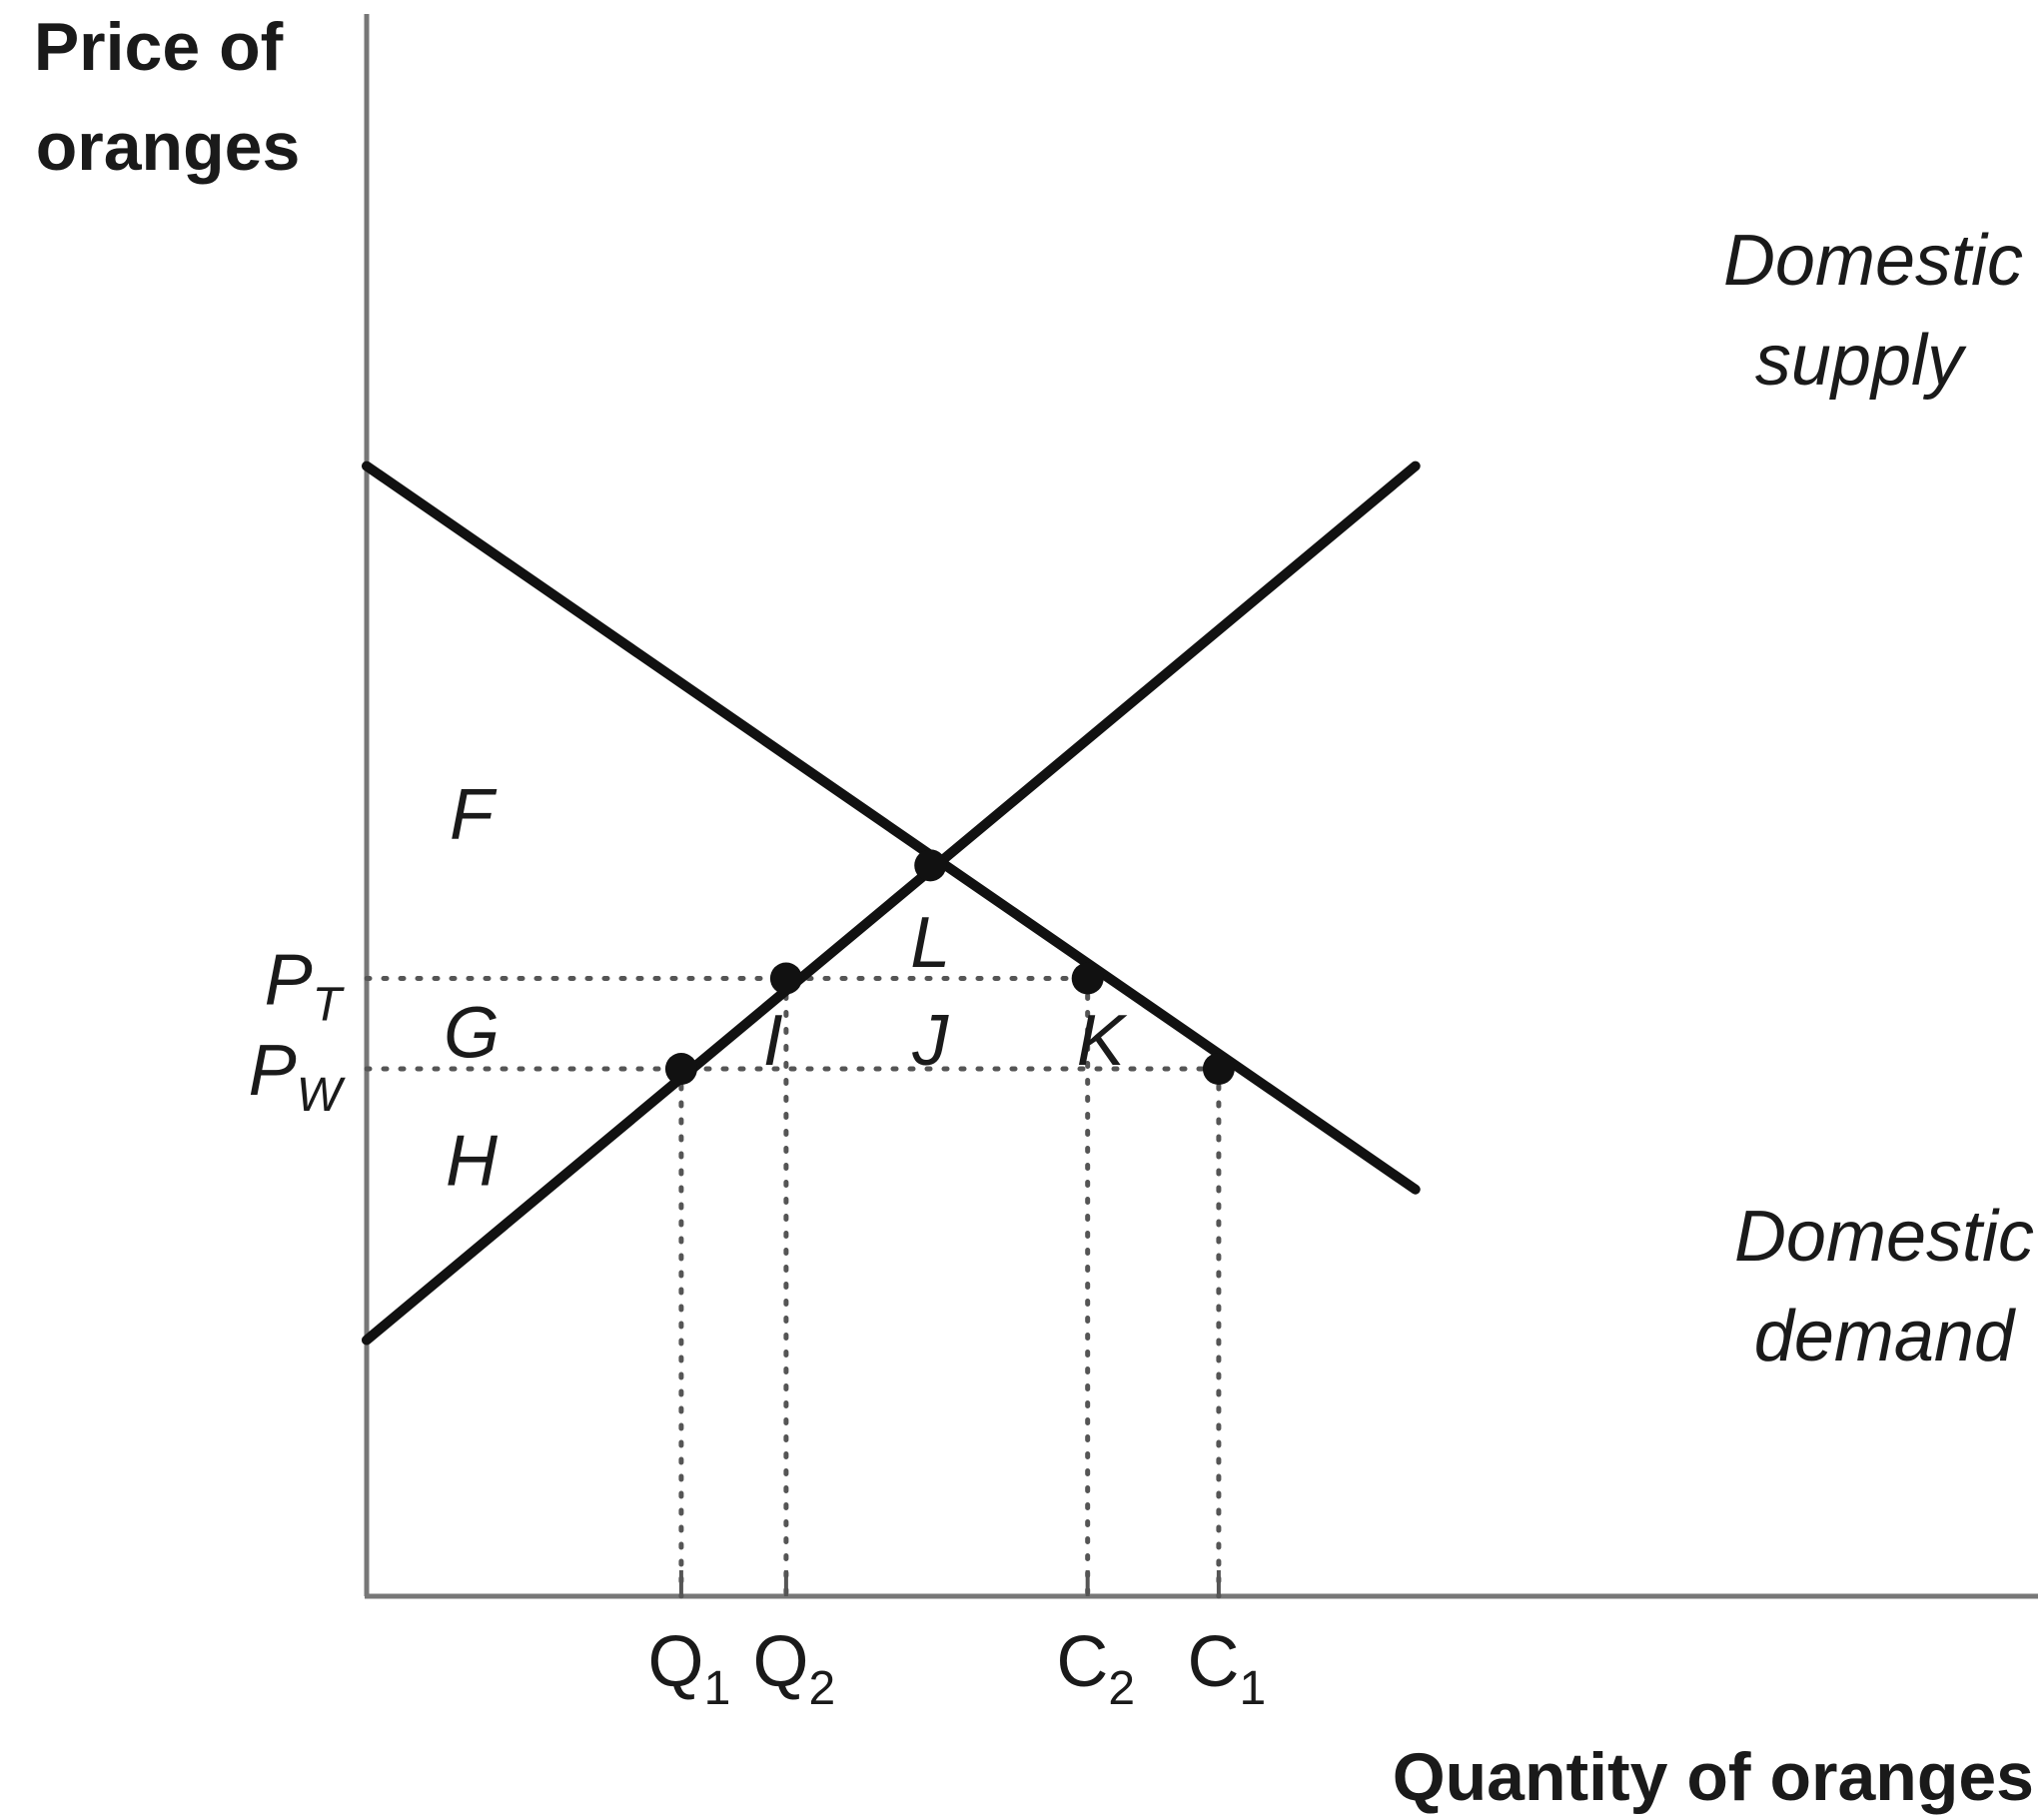 This screenshot has height=1819, width=2044. Describe the element at coordinates (1121, 1688) in the screenshot. I see `tick-label-c2-sub: 2` at that location.